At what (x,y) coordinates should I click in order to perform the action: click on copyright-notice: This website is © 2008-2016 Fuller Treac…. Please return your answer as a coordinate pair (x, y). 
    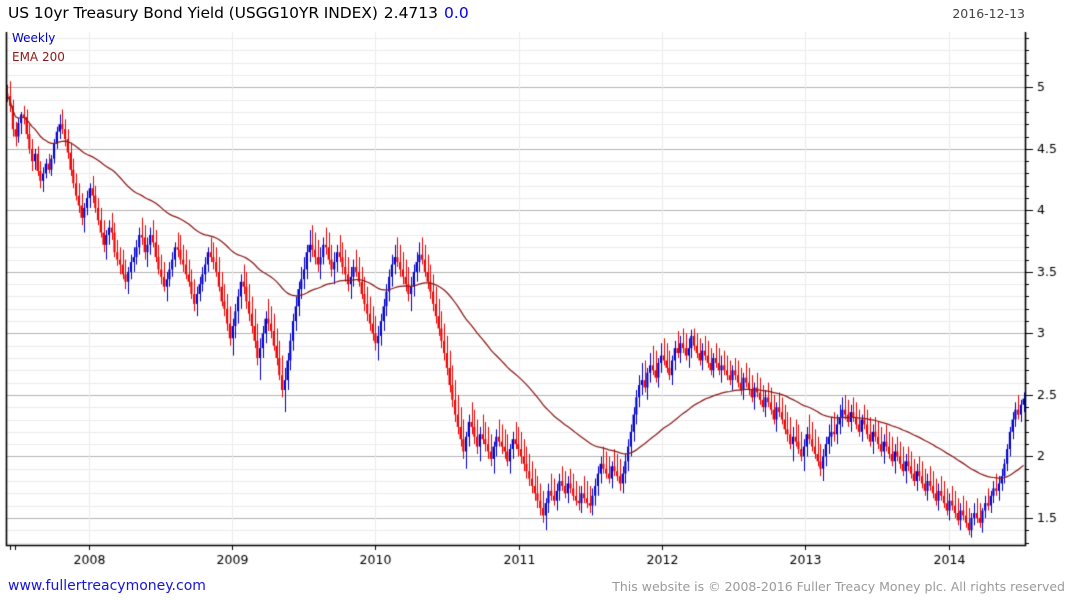
    Looking at the image, I should click on (838, 586).